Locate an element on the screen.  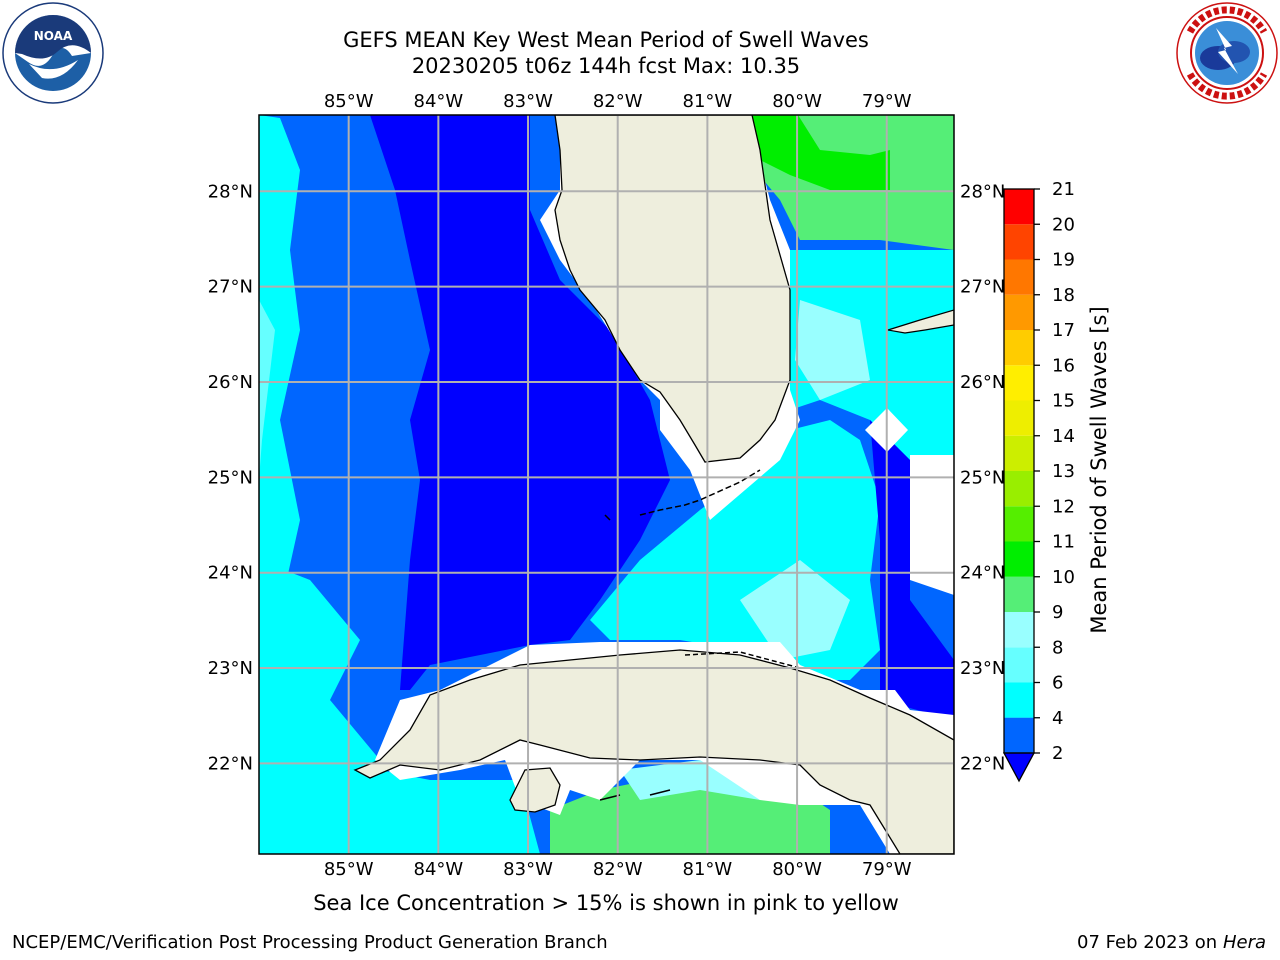
chart-subtitle: 20230205 t06z 144h fcst Max: 10.35 is located at coordinates (606, 66).